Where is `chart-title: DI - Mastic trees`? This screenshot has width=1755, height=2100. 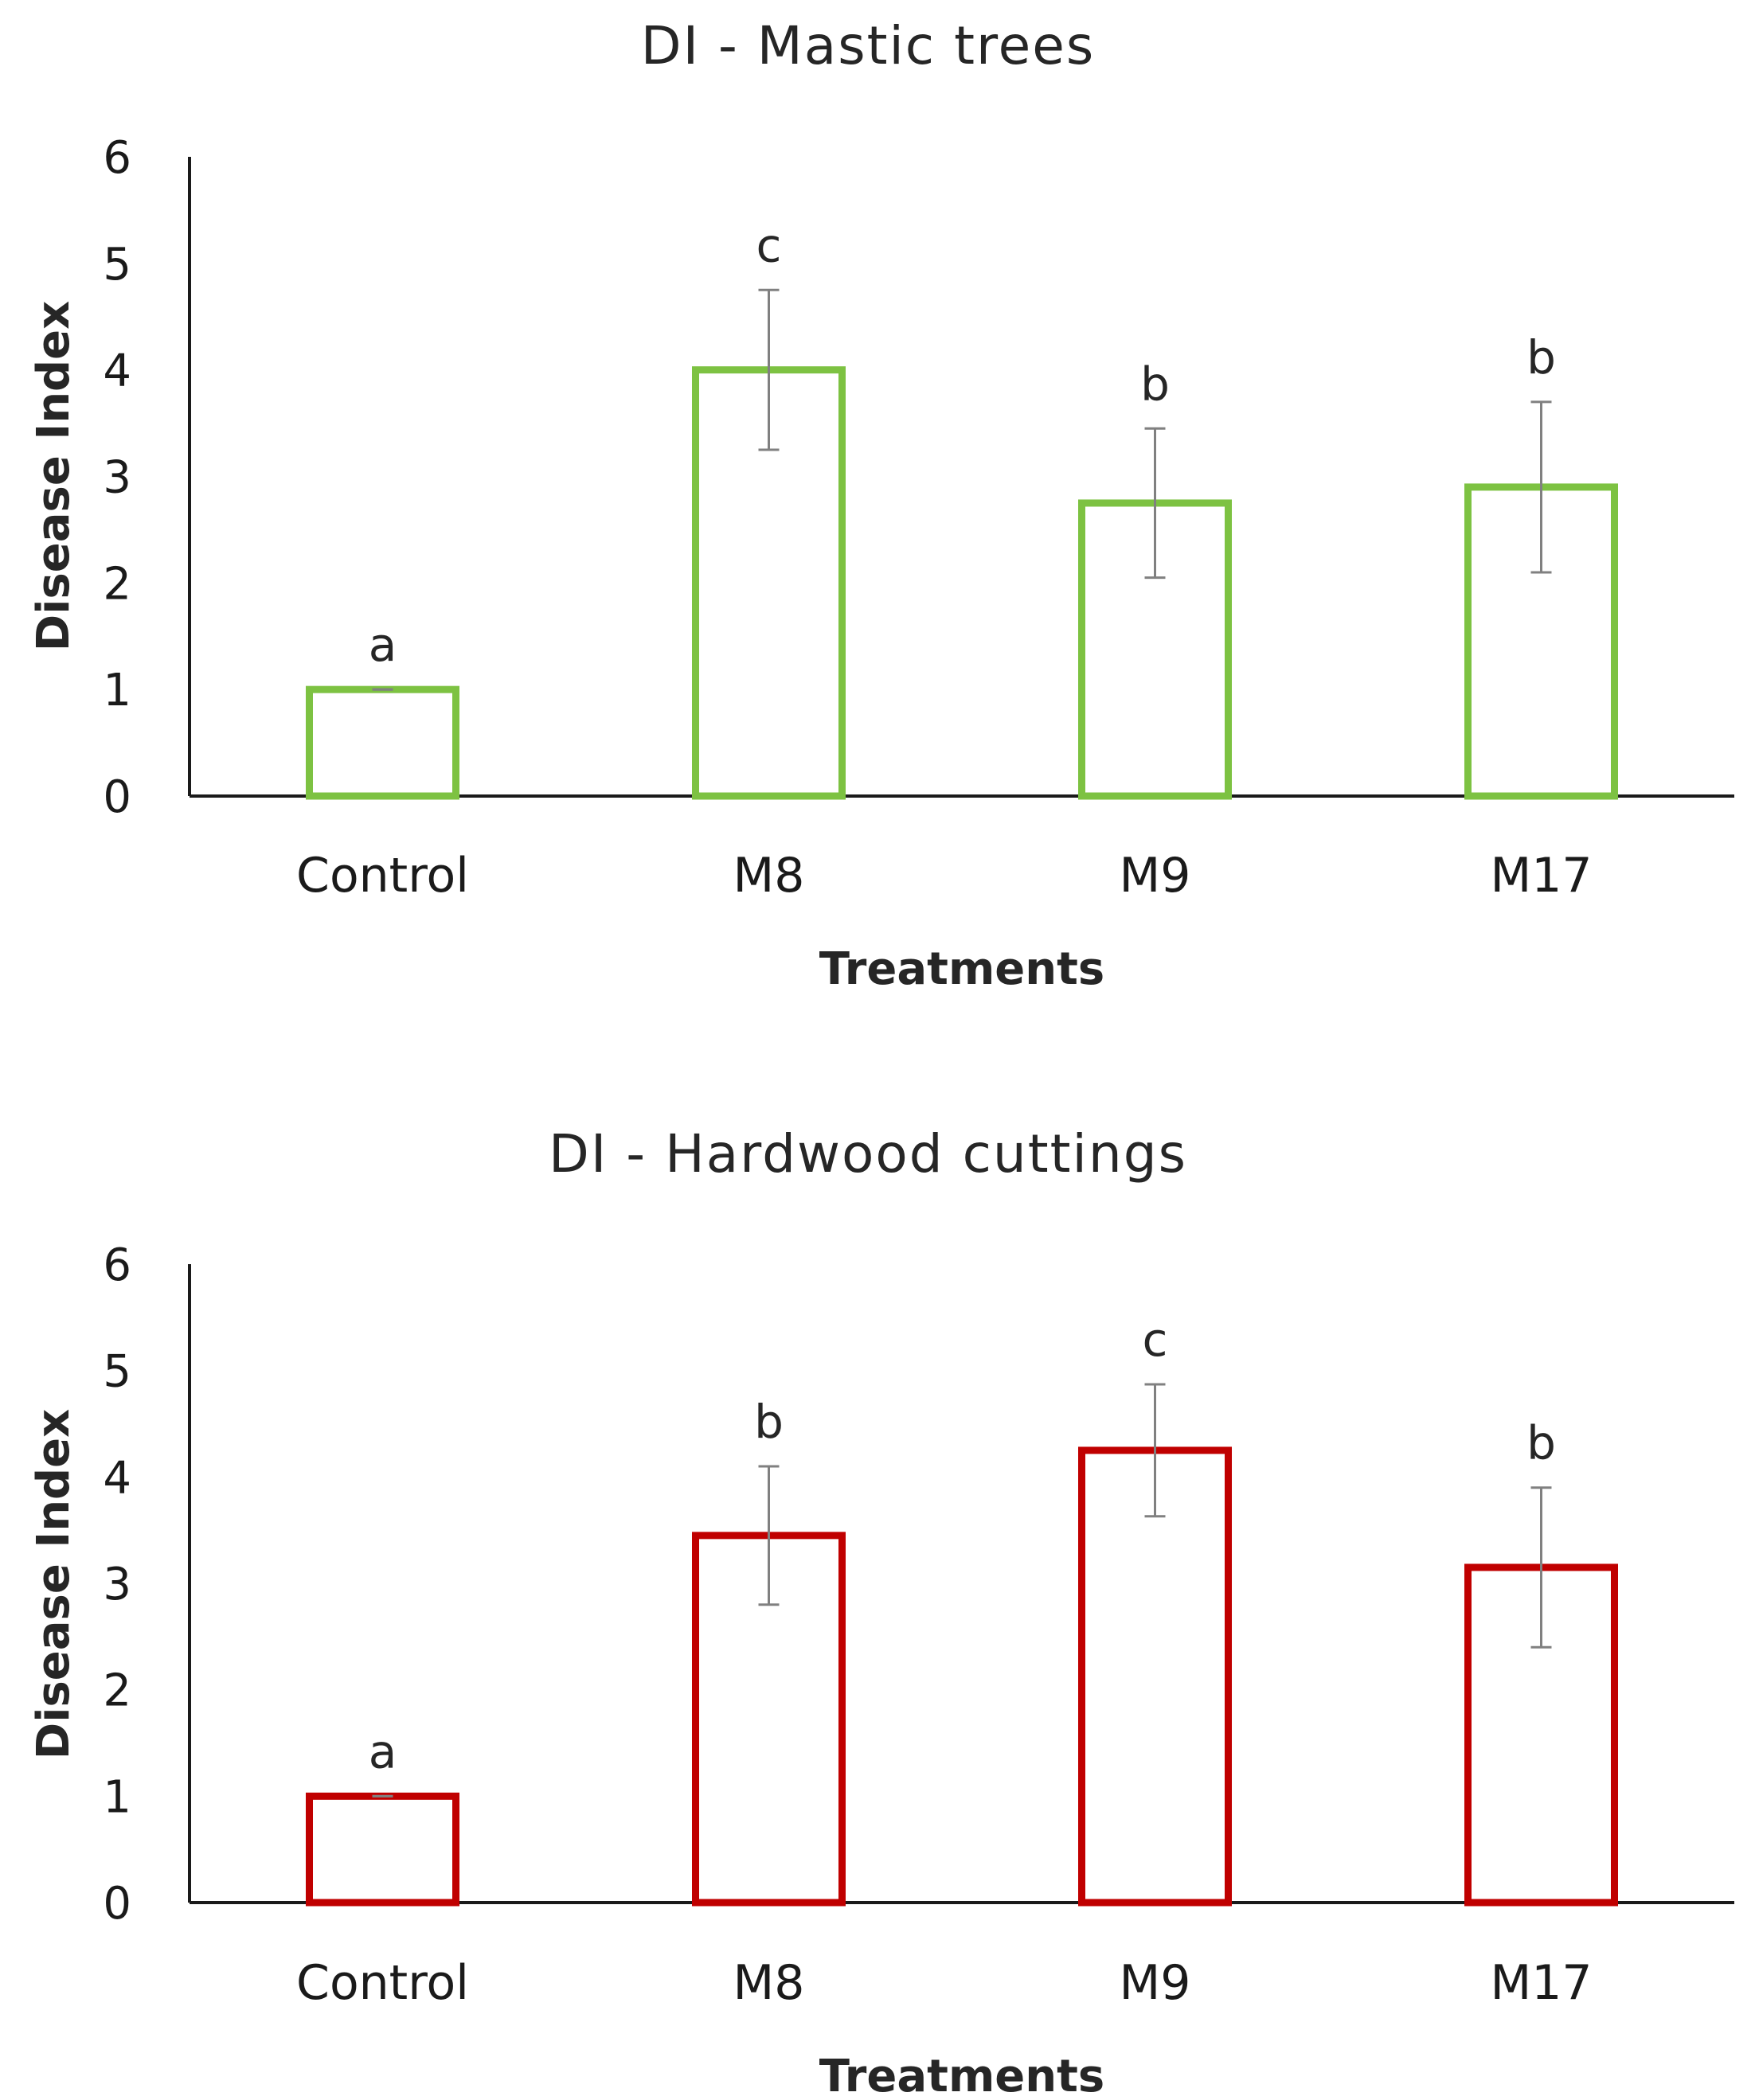 chart-title: DI - Mastic trees is located at coordinates (868, 45).